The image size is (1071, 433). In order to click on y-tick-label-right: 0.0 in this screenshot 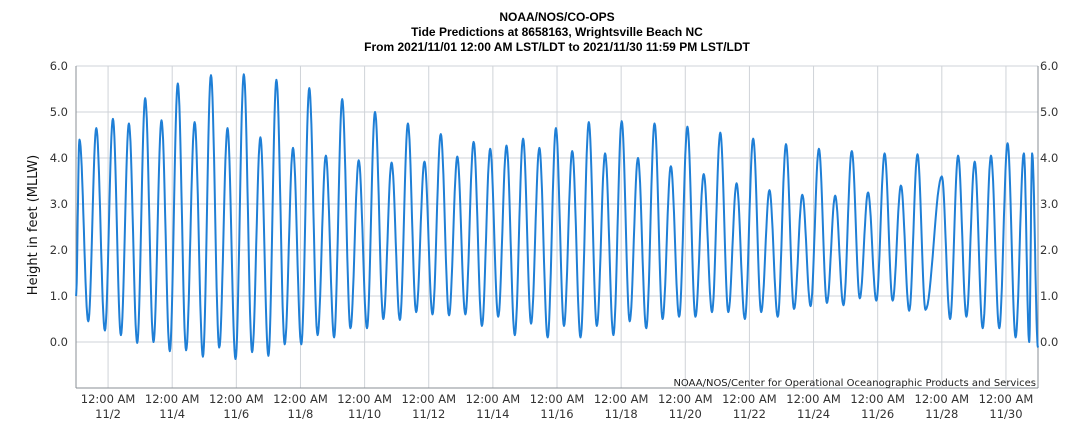, I will do `click(1049, 342)`.